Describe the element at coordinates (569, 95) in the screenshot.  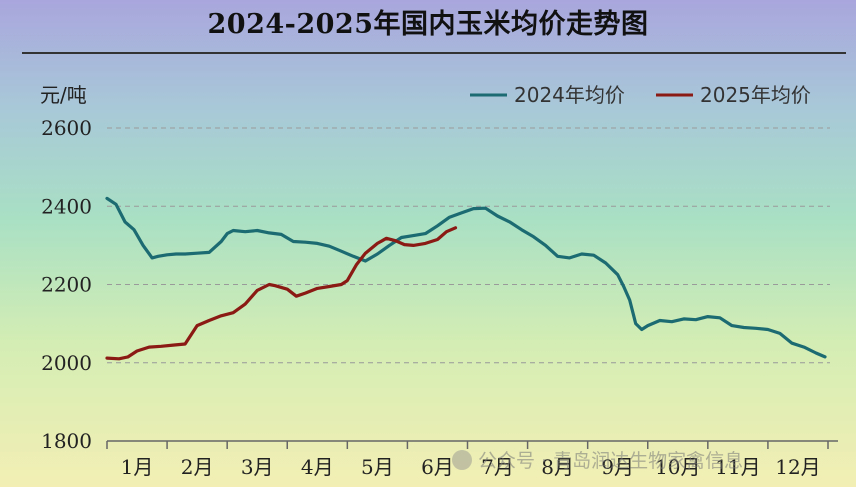
I see `legend-label-2024: 2024年均价` at that location.